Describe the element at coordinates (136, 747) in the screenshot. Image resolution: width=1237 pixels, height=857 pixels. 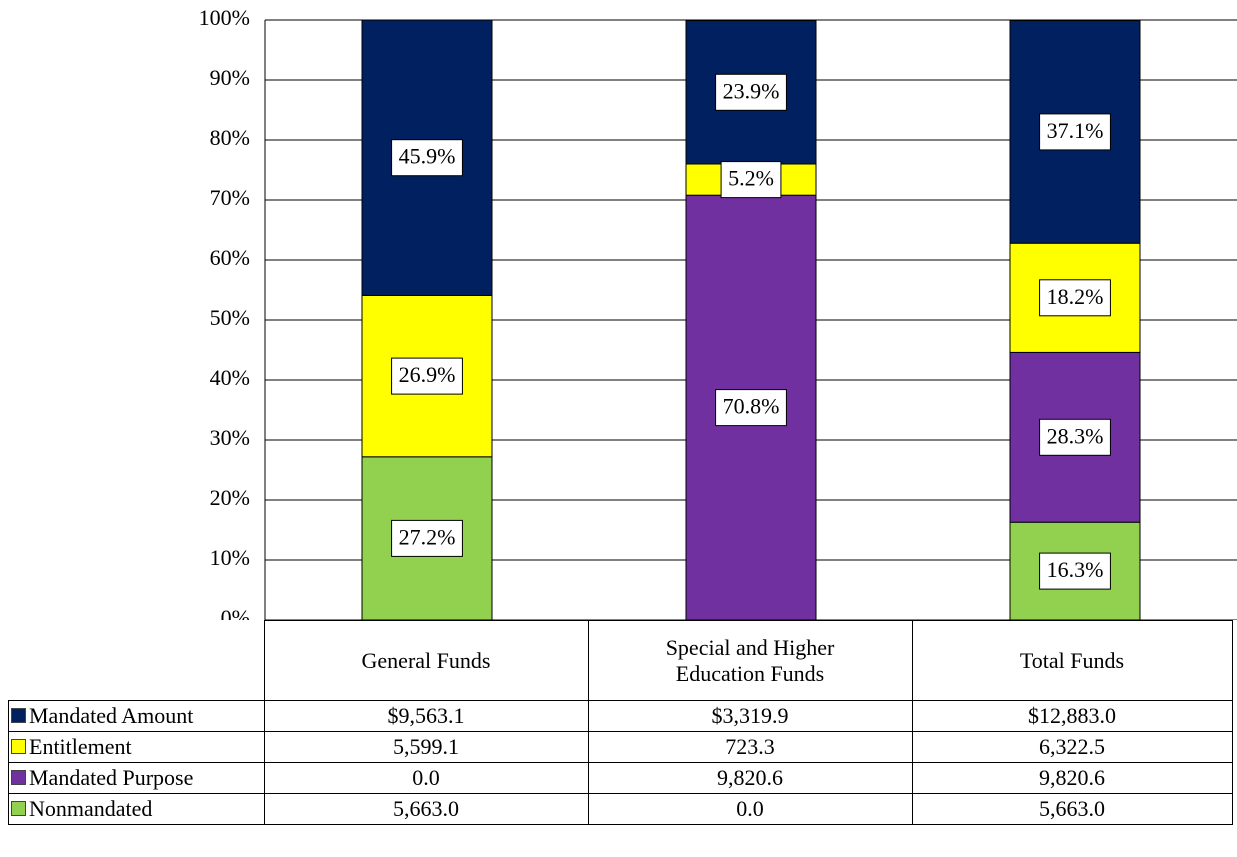
I see `legend-item: Entitlement` at that location.